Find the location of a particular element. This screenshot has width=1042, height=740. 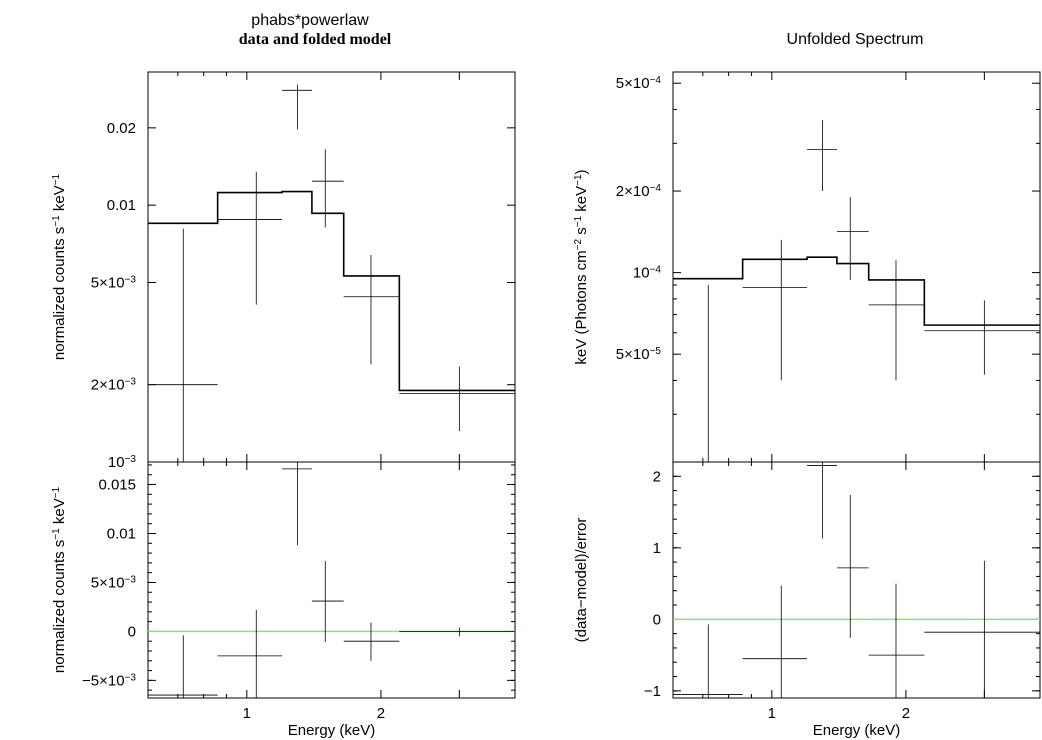

y-tick-label: 0.015 is located at coordinates (117, 485).